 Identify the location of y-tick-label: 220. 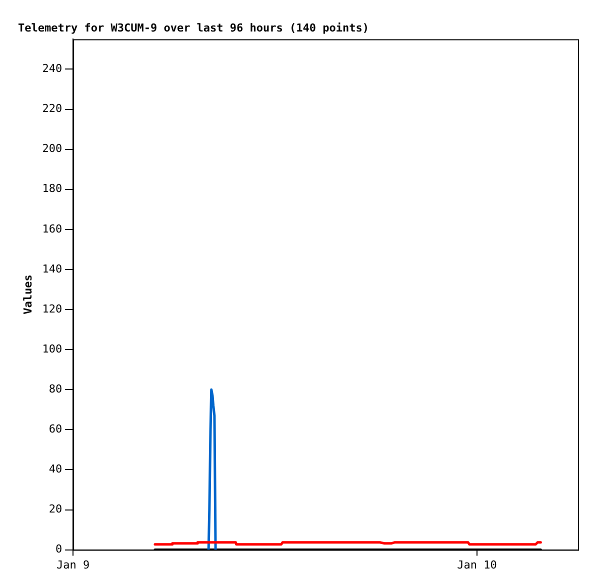
(52, 109).